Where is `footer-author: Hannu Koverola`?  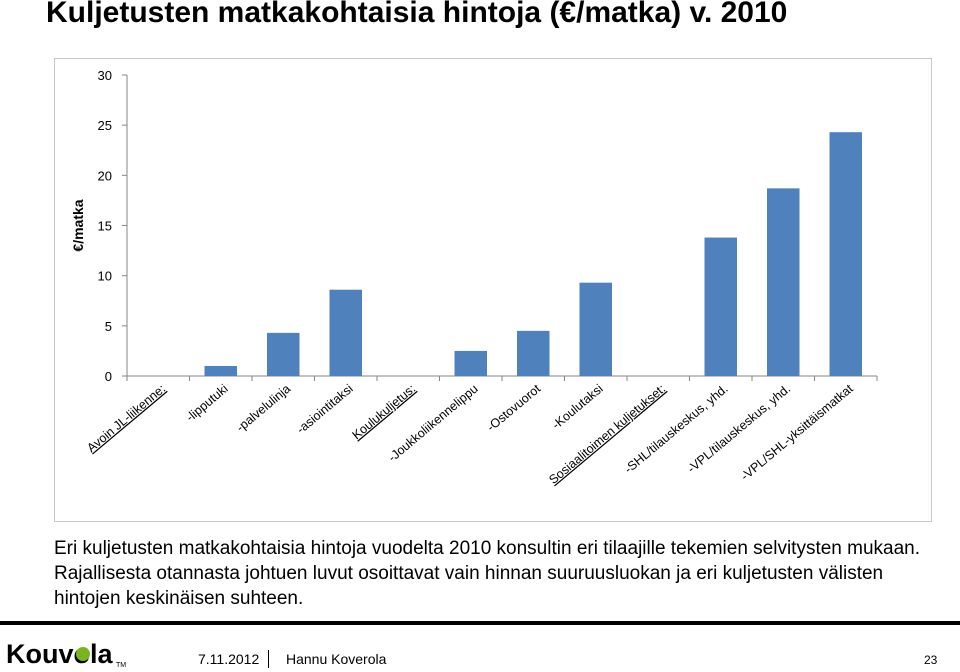
footer-author: Hannu Koverola is located at coordinates (336, 659).